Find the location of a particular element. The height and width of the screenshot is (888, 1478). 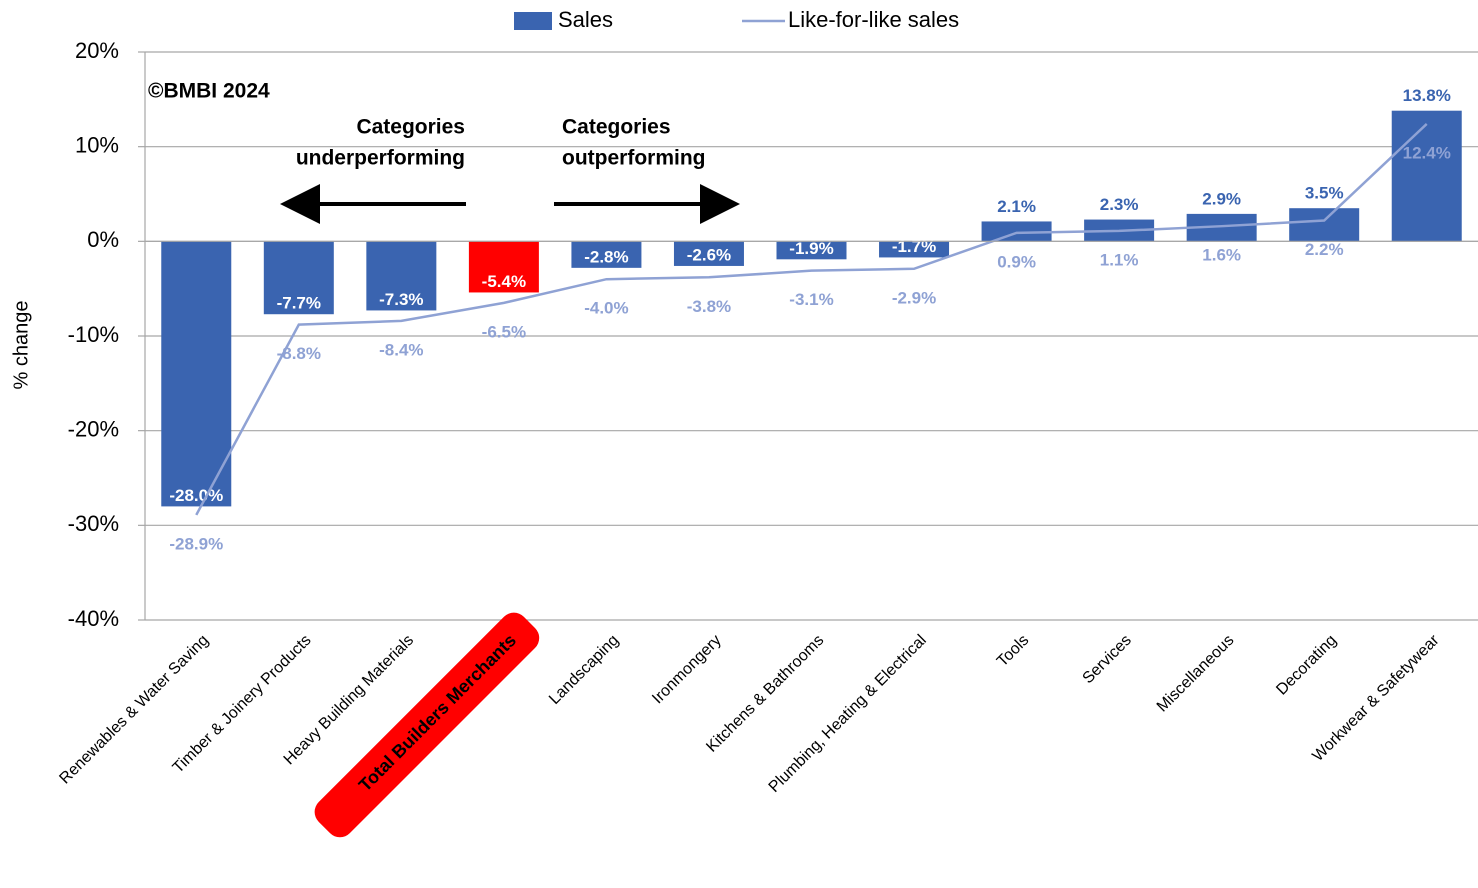

copyright: ©BMBI 2024 is located at coordinates (209, 91).